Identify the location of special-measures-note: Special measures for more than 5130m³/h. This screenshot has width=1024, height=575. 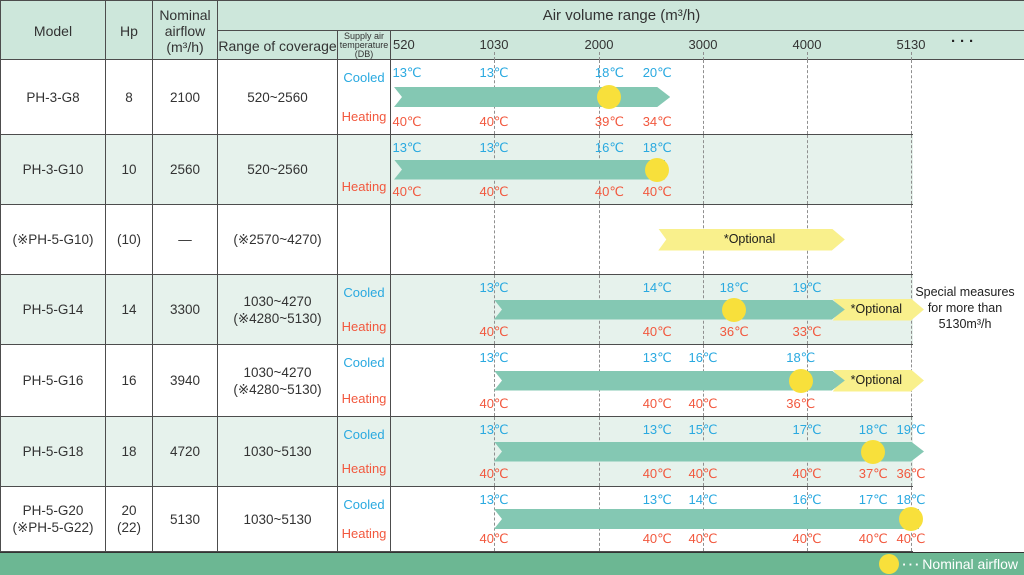
(965, 308).